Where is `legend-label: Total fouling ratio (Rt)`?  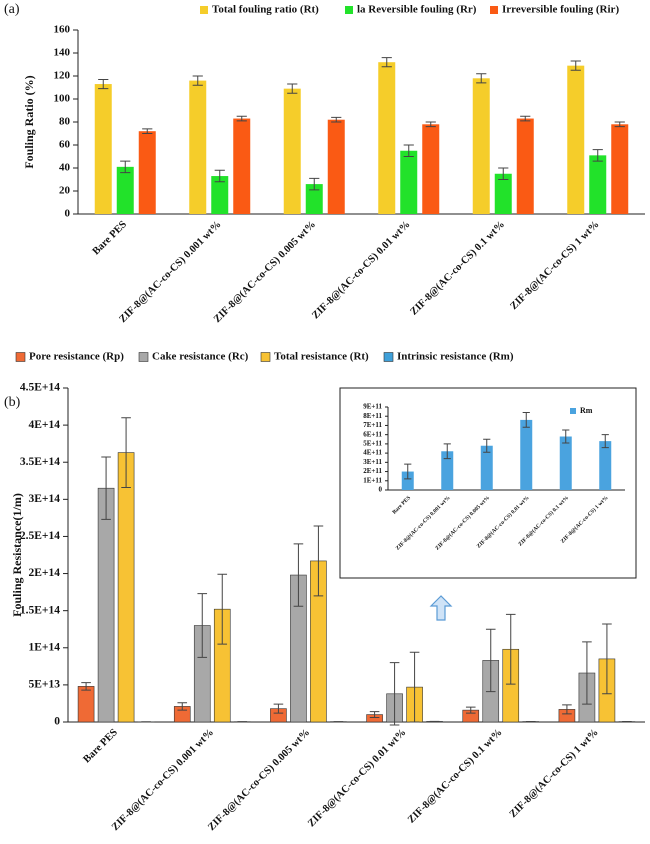
legend-label: Total fouling ratio (Rt) is located at coordinates (265, 10).